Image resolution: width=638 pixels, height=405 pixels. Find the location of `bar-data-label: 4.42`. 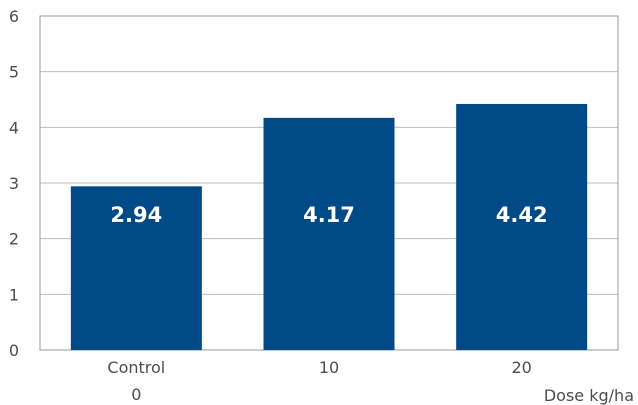

bar-data-label: 4.42 is located at coordinates (522, 215).